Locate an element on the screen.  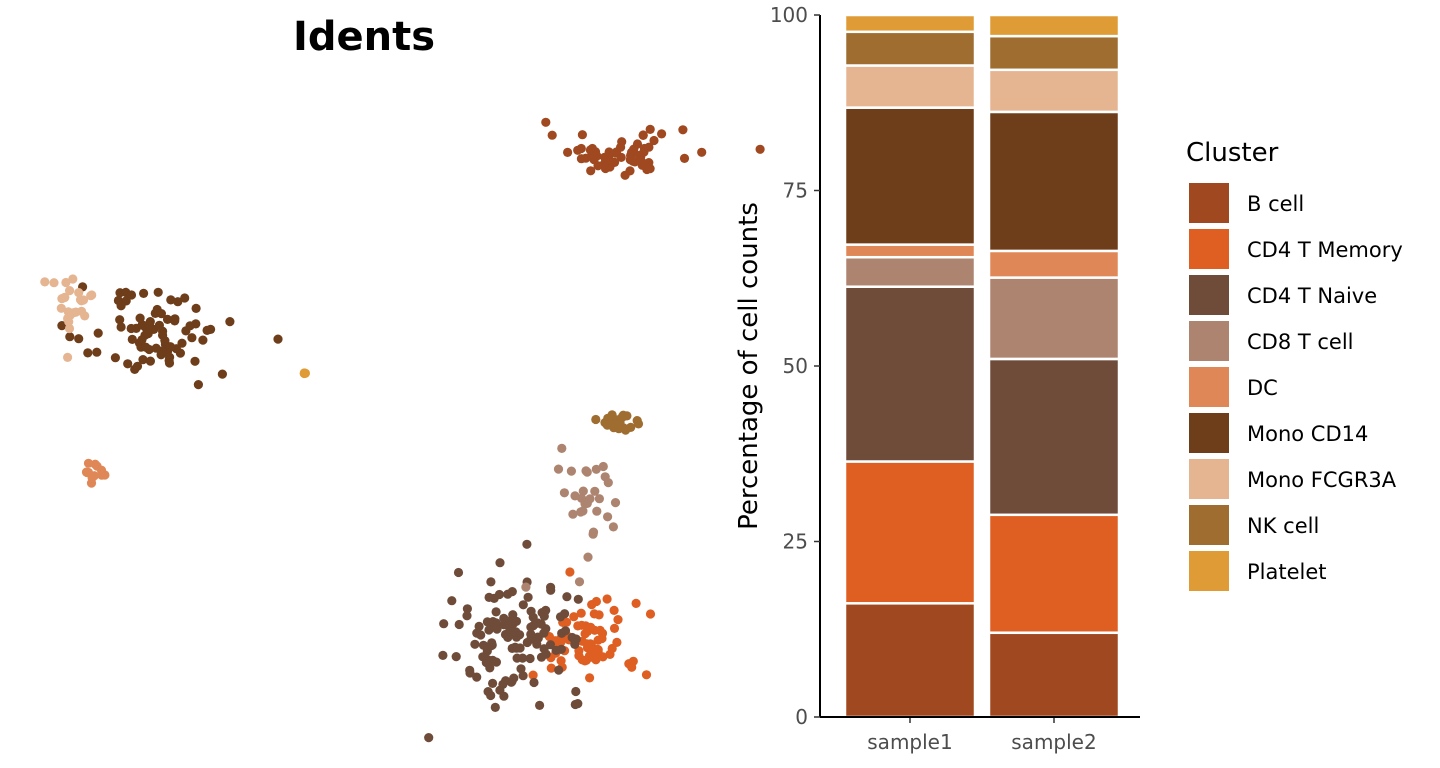
y-tick-label: 25 is located at coordinates (795, 542).